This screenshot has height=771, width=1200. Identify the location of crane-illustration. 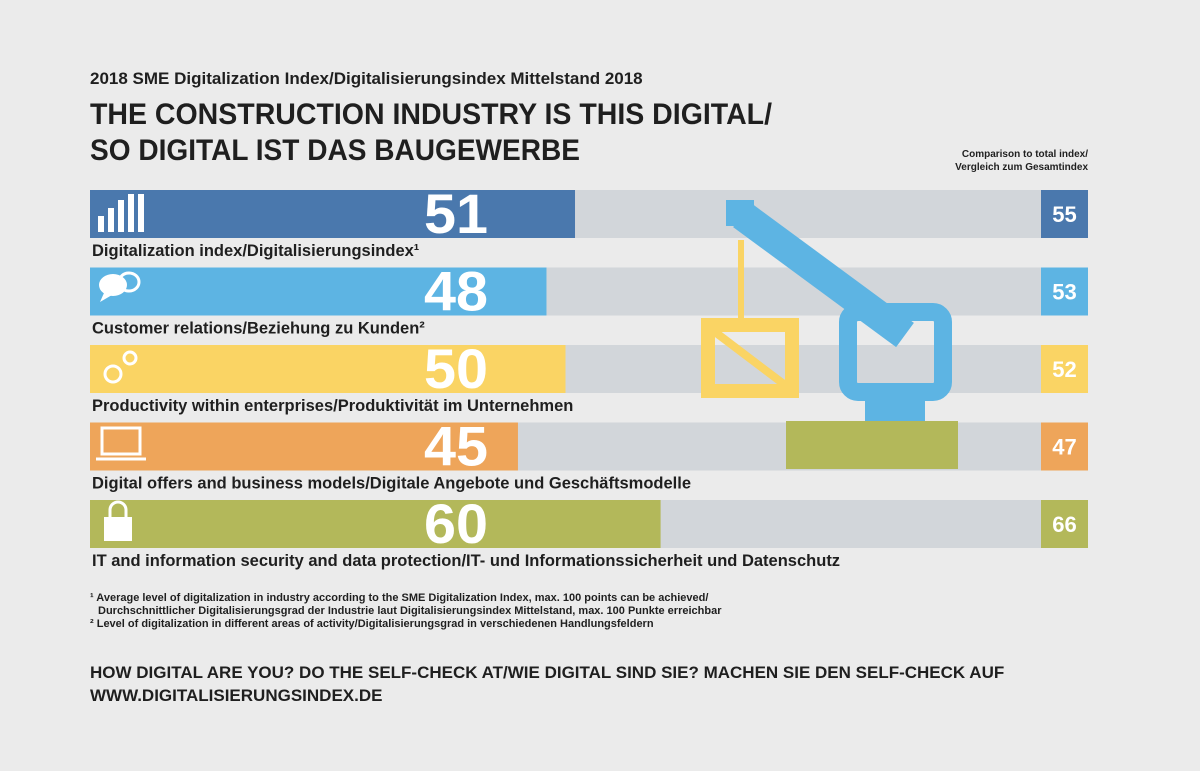
(829, 334).